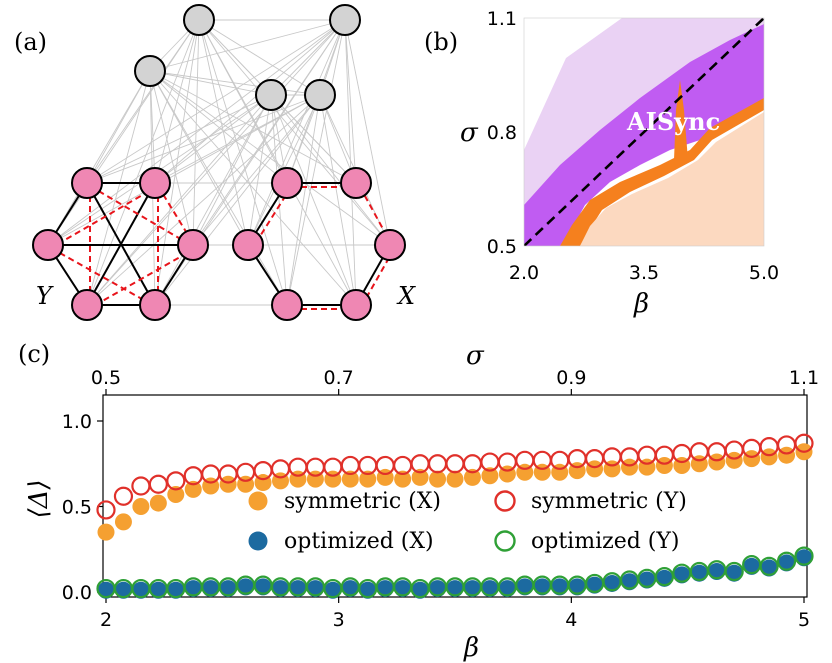  I want to click on heatmap-xlabel: β, so click(641, 304).